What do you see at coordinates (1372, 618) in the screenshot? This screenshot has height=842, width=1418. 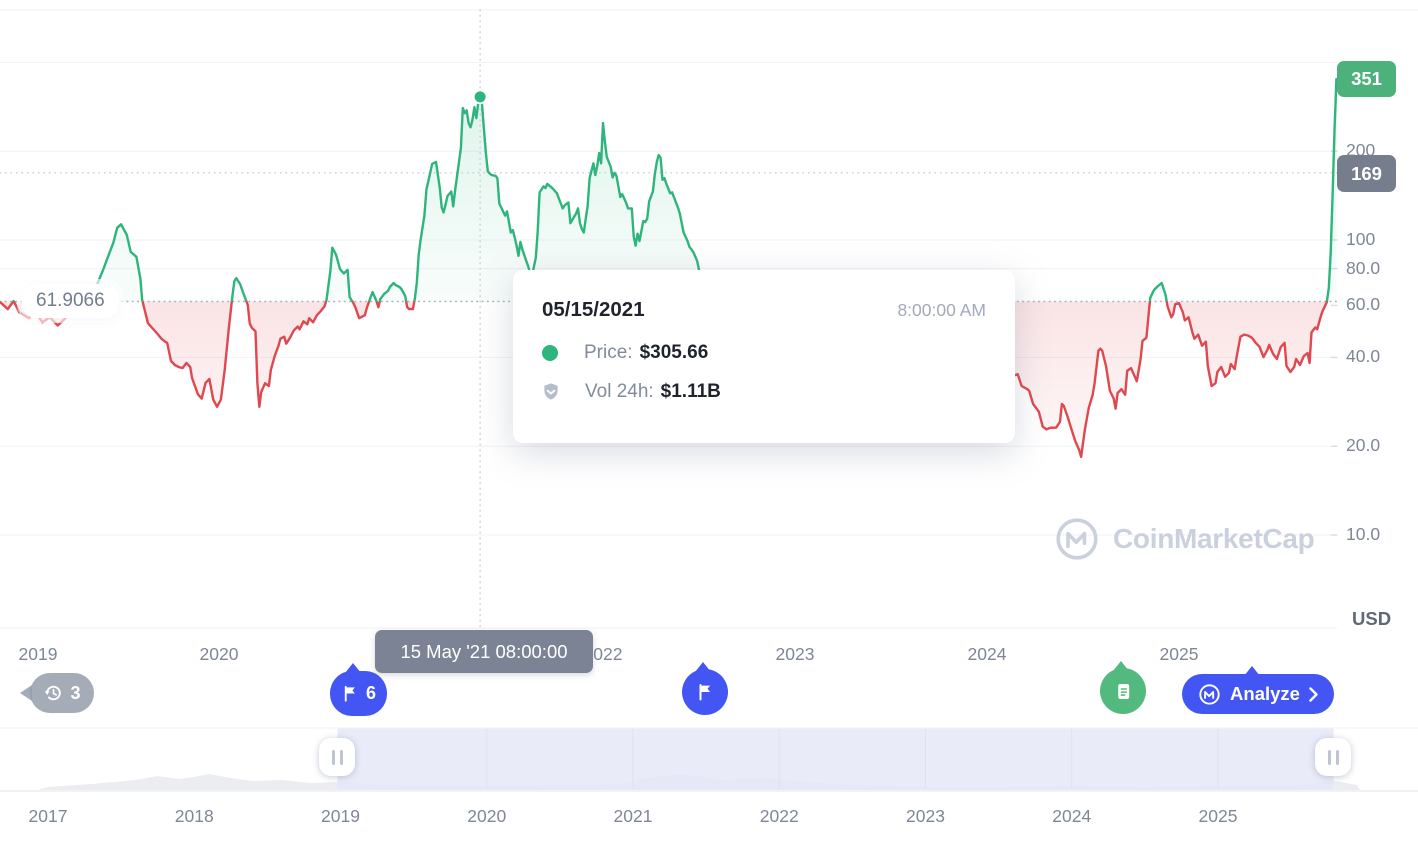 I see `currency-unit-label: USD` at bounding box center [1372, 618].